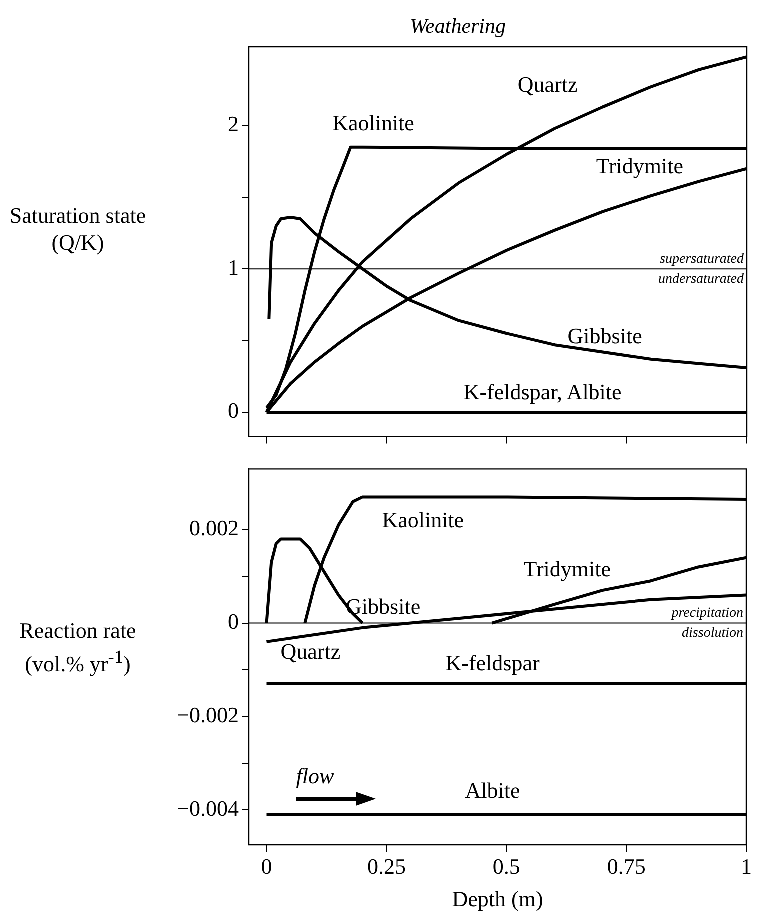 This screenshot has width=763, height=914. Describe the element at coordinates (713, 633) in the screenshot. I see `annotation: dissolution` at that location.